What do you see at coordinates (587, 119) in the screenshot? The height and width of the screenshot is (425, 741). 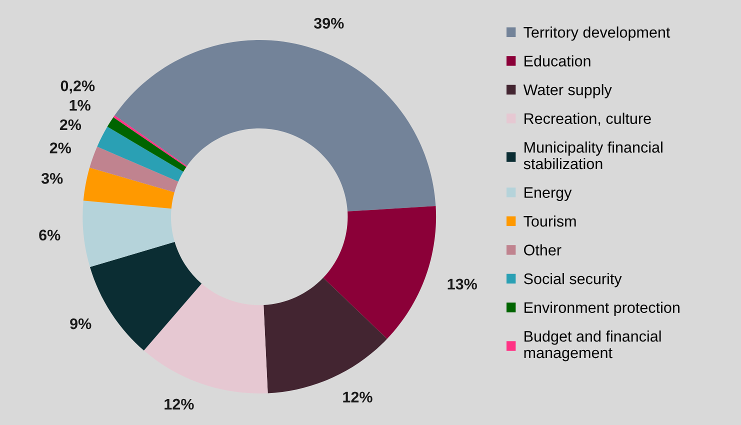 I see `legend-label: Recreation, culture` at bounding box center [587, 119].